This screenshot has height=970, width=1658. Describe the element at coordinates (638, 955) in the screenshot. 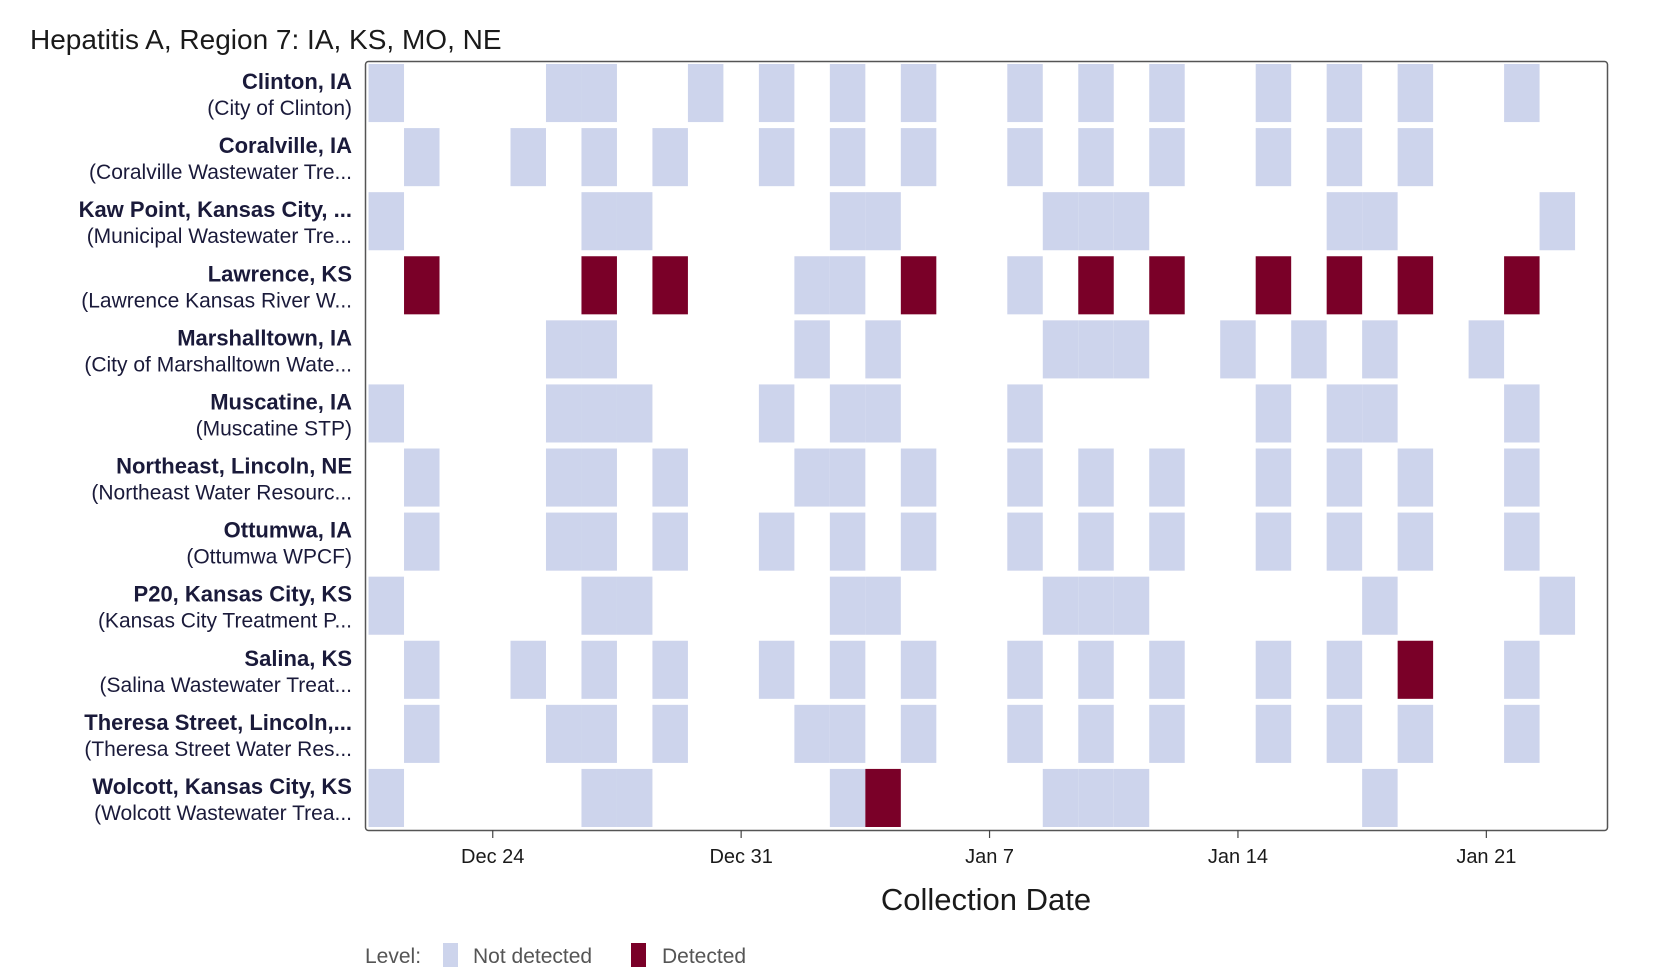

I see `legend-swatch-detected` at that location.